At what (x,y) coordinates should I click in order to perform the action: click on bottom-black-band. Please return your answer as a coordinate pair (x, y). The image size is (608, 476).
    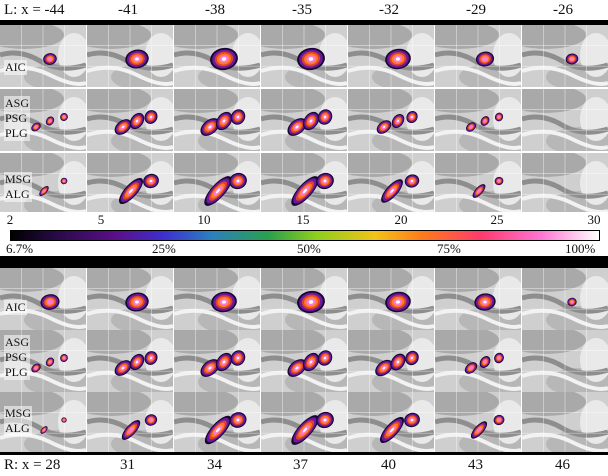
    Looking at the image, I should click on (304, 453).